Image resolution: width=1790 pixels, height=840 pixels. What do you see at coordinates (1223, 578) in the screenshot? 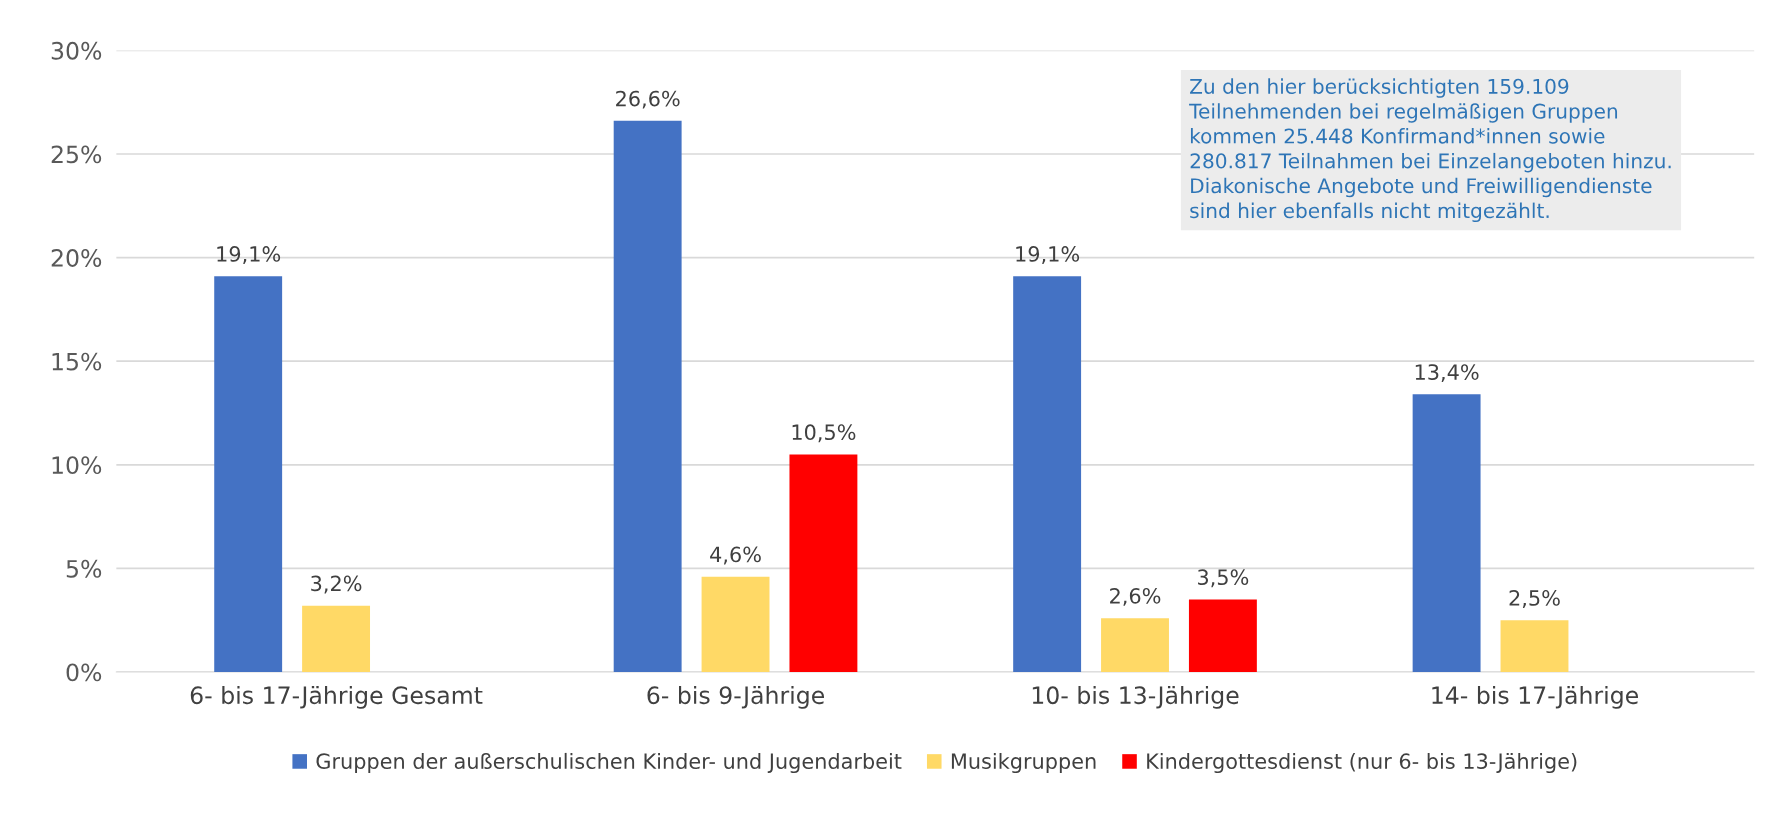
I see `data-label: 3,5%` at bounding box center [1223, 578].